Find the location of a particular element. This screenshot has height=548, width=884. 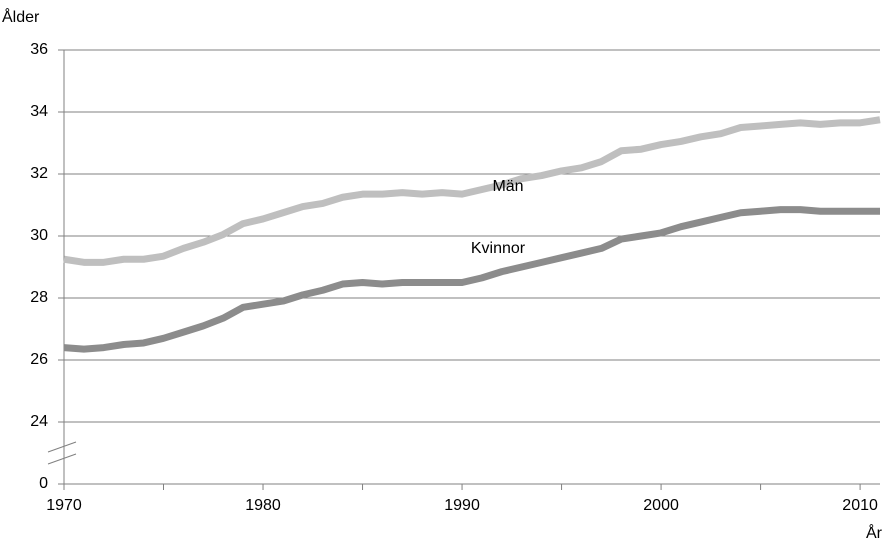

x-tick-label: 2000 is located at coordinates (661, 505).